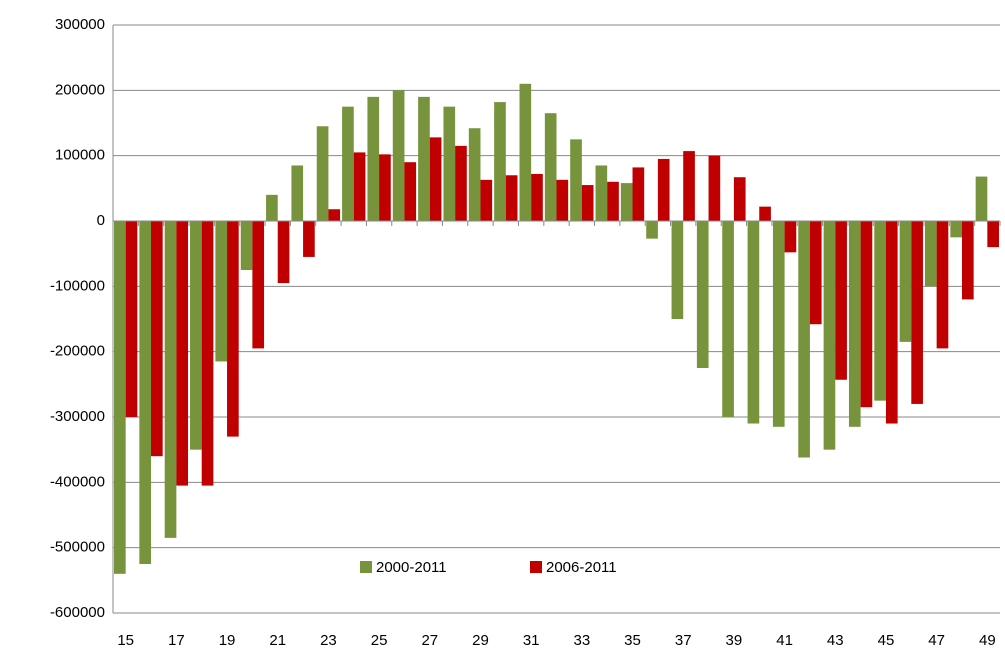  Describe the element at coordinates (77, 481) in the screenshot. I see `y-tick-label: -400000` at that location.